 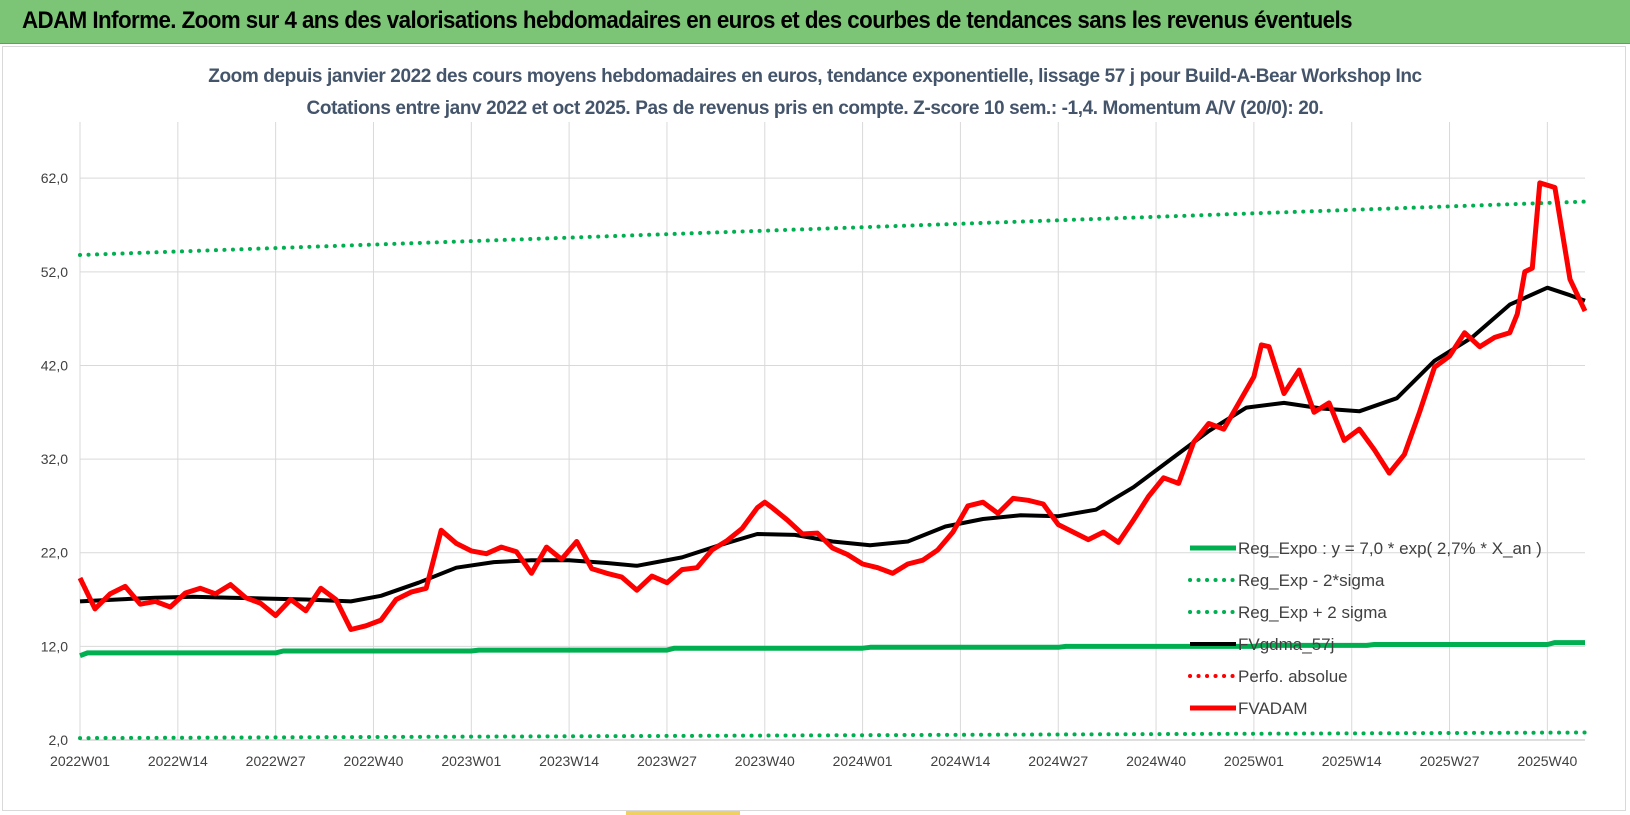 What do you see at coordinates (54, 272) in the screenshot?
I see `y-tick-label: 52,0` at bounding box center [54, 272].